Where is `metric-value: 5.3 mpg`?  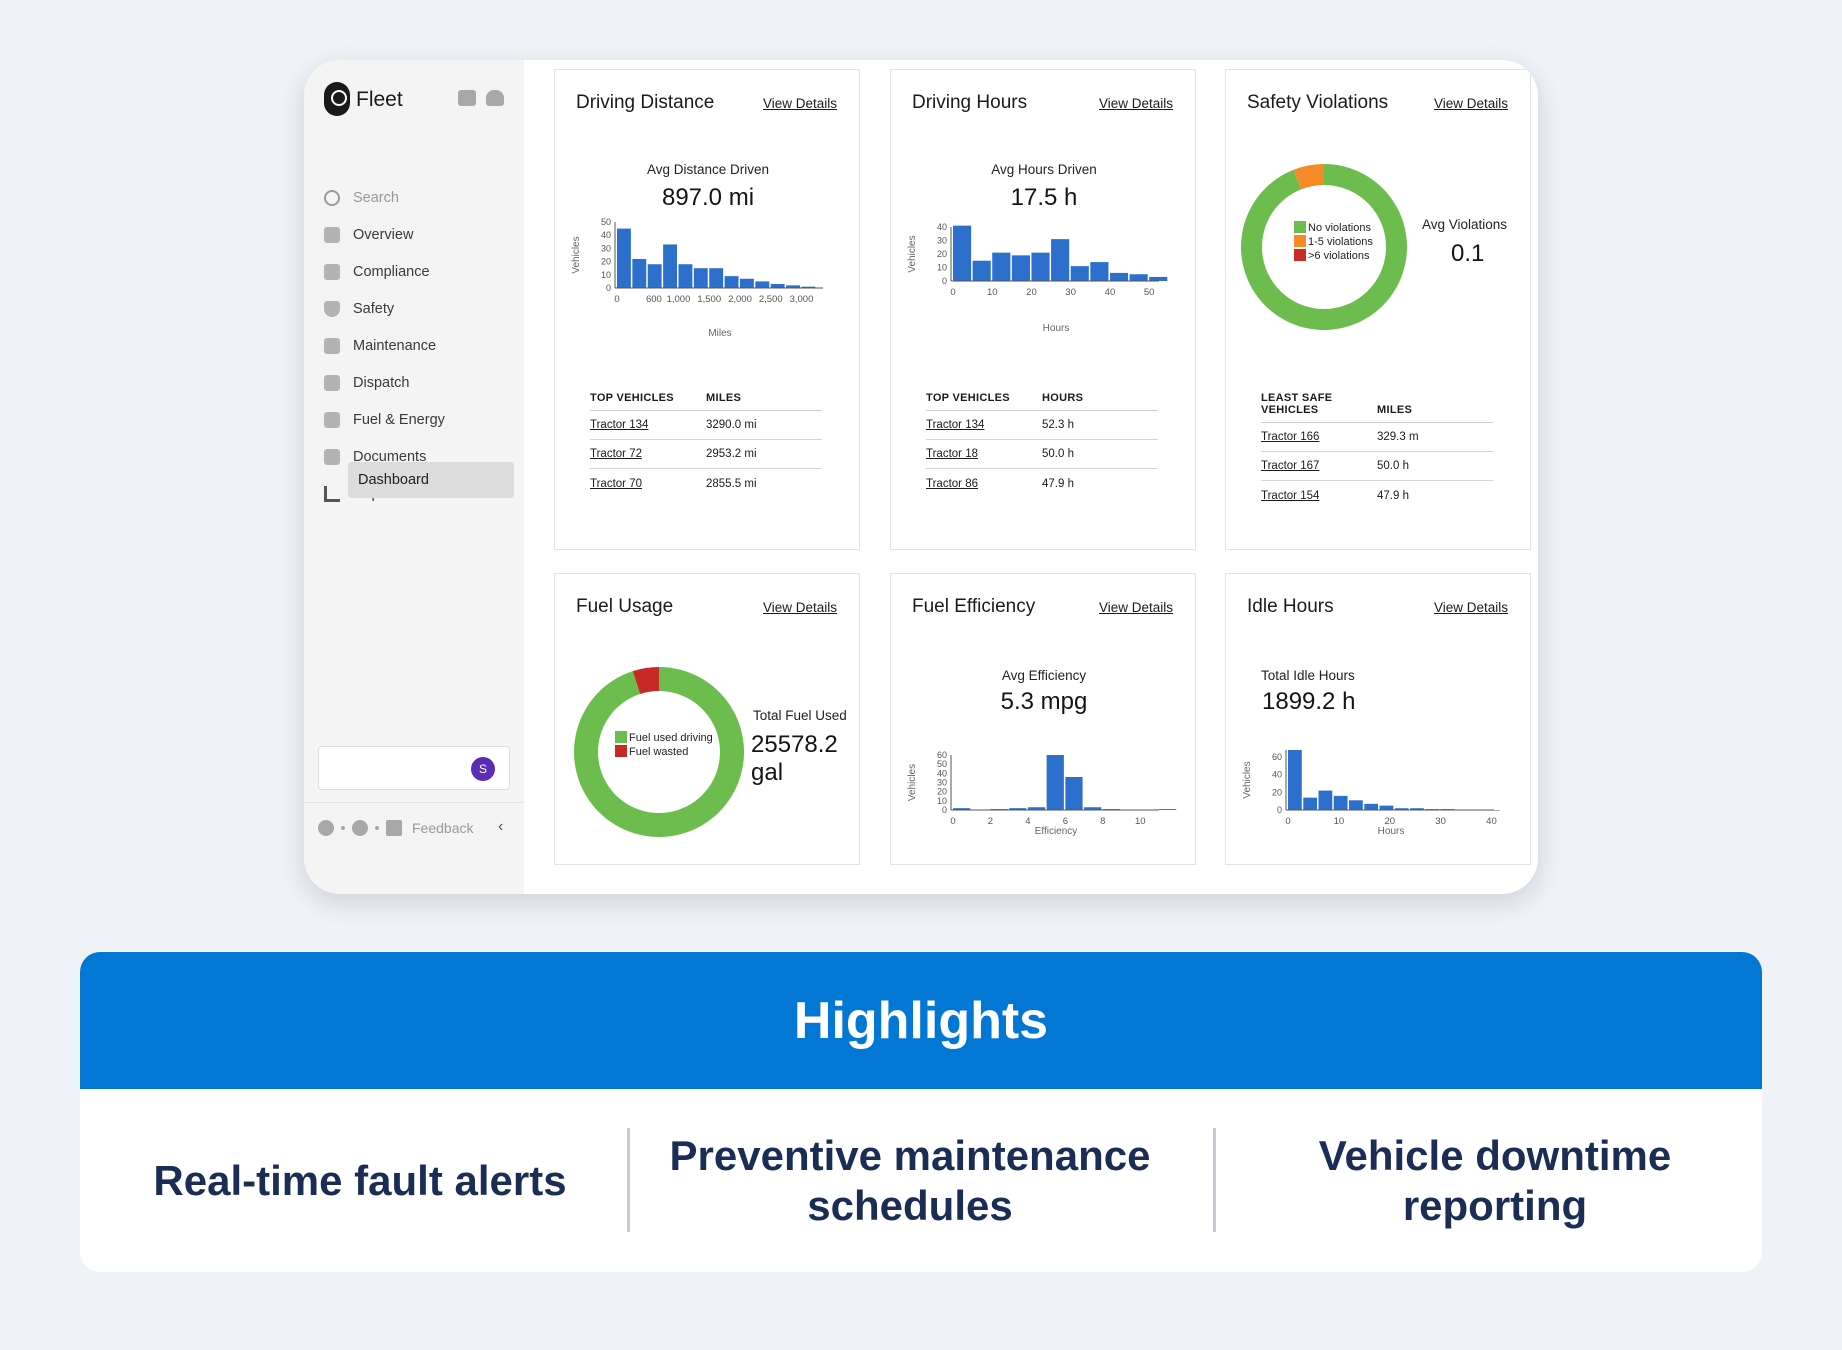
metric-value: 5.3 mpg is located at coordinates (1044, 701).